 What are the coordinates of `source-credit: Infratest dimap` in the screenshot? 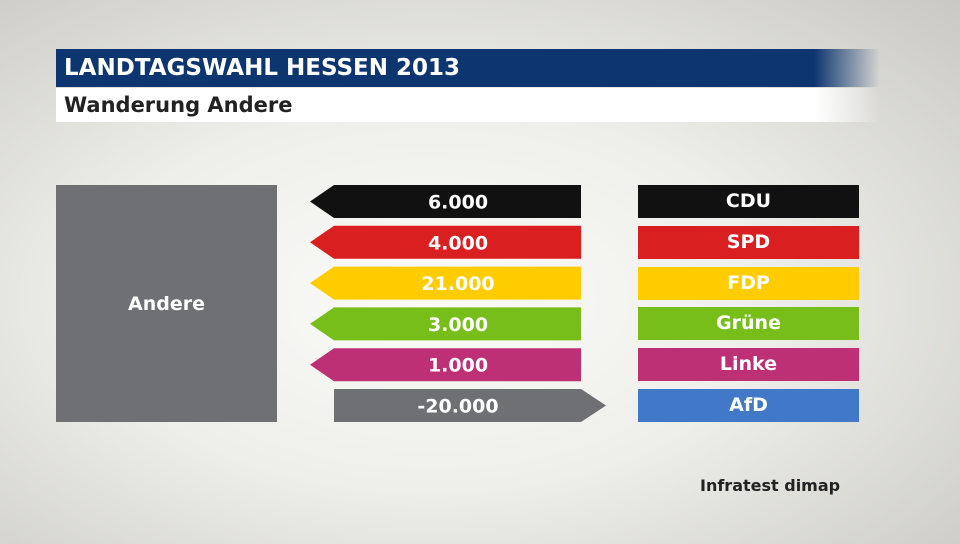 It's located at (770, 485).